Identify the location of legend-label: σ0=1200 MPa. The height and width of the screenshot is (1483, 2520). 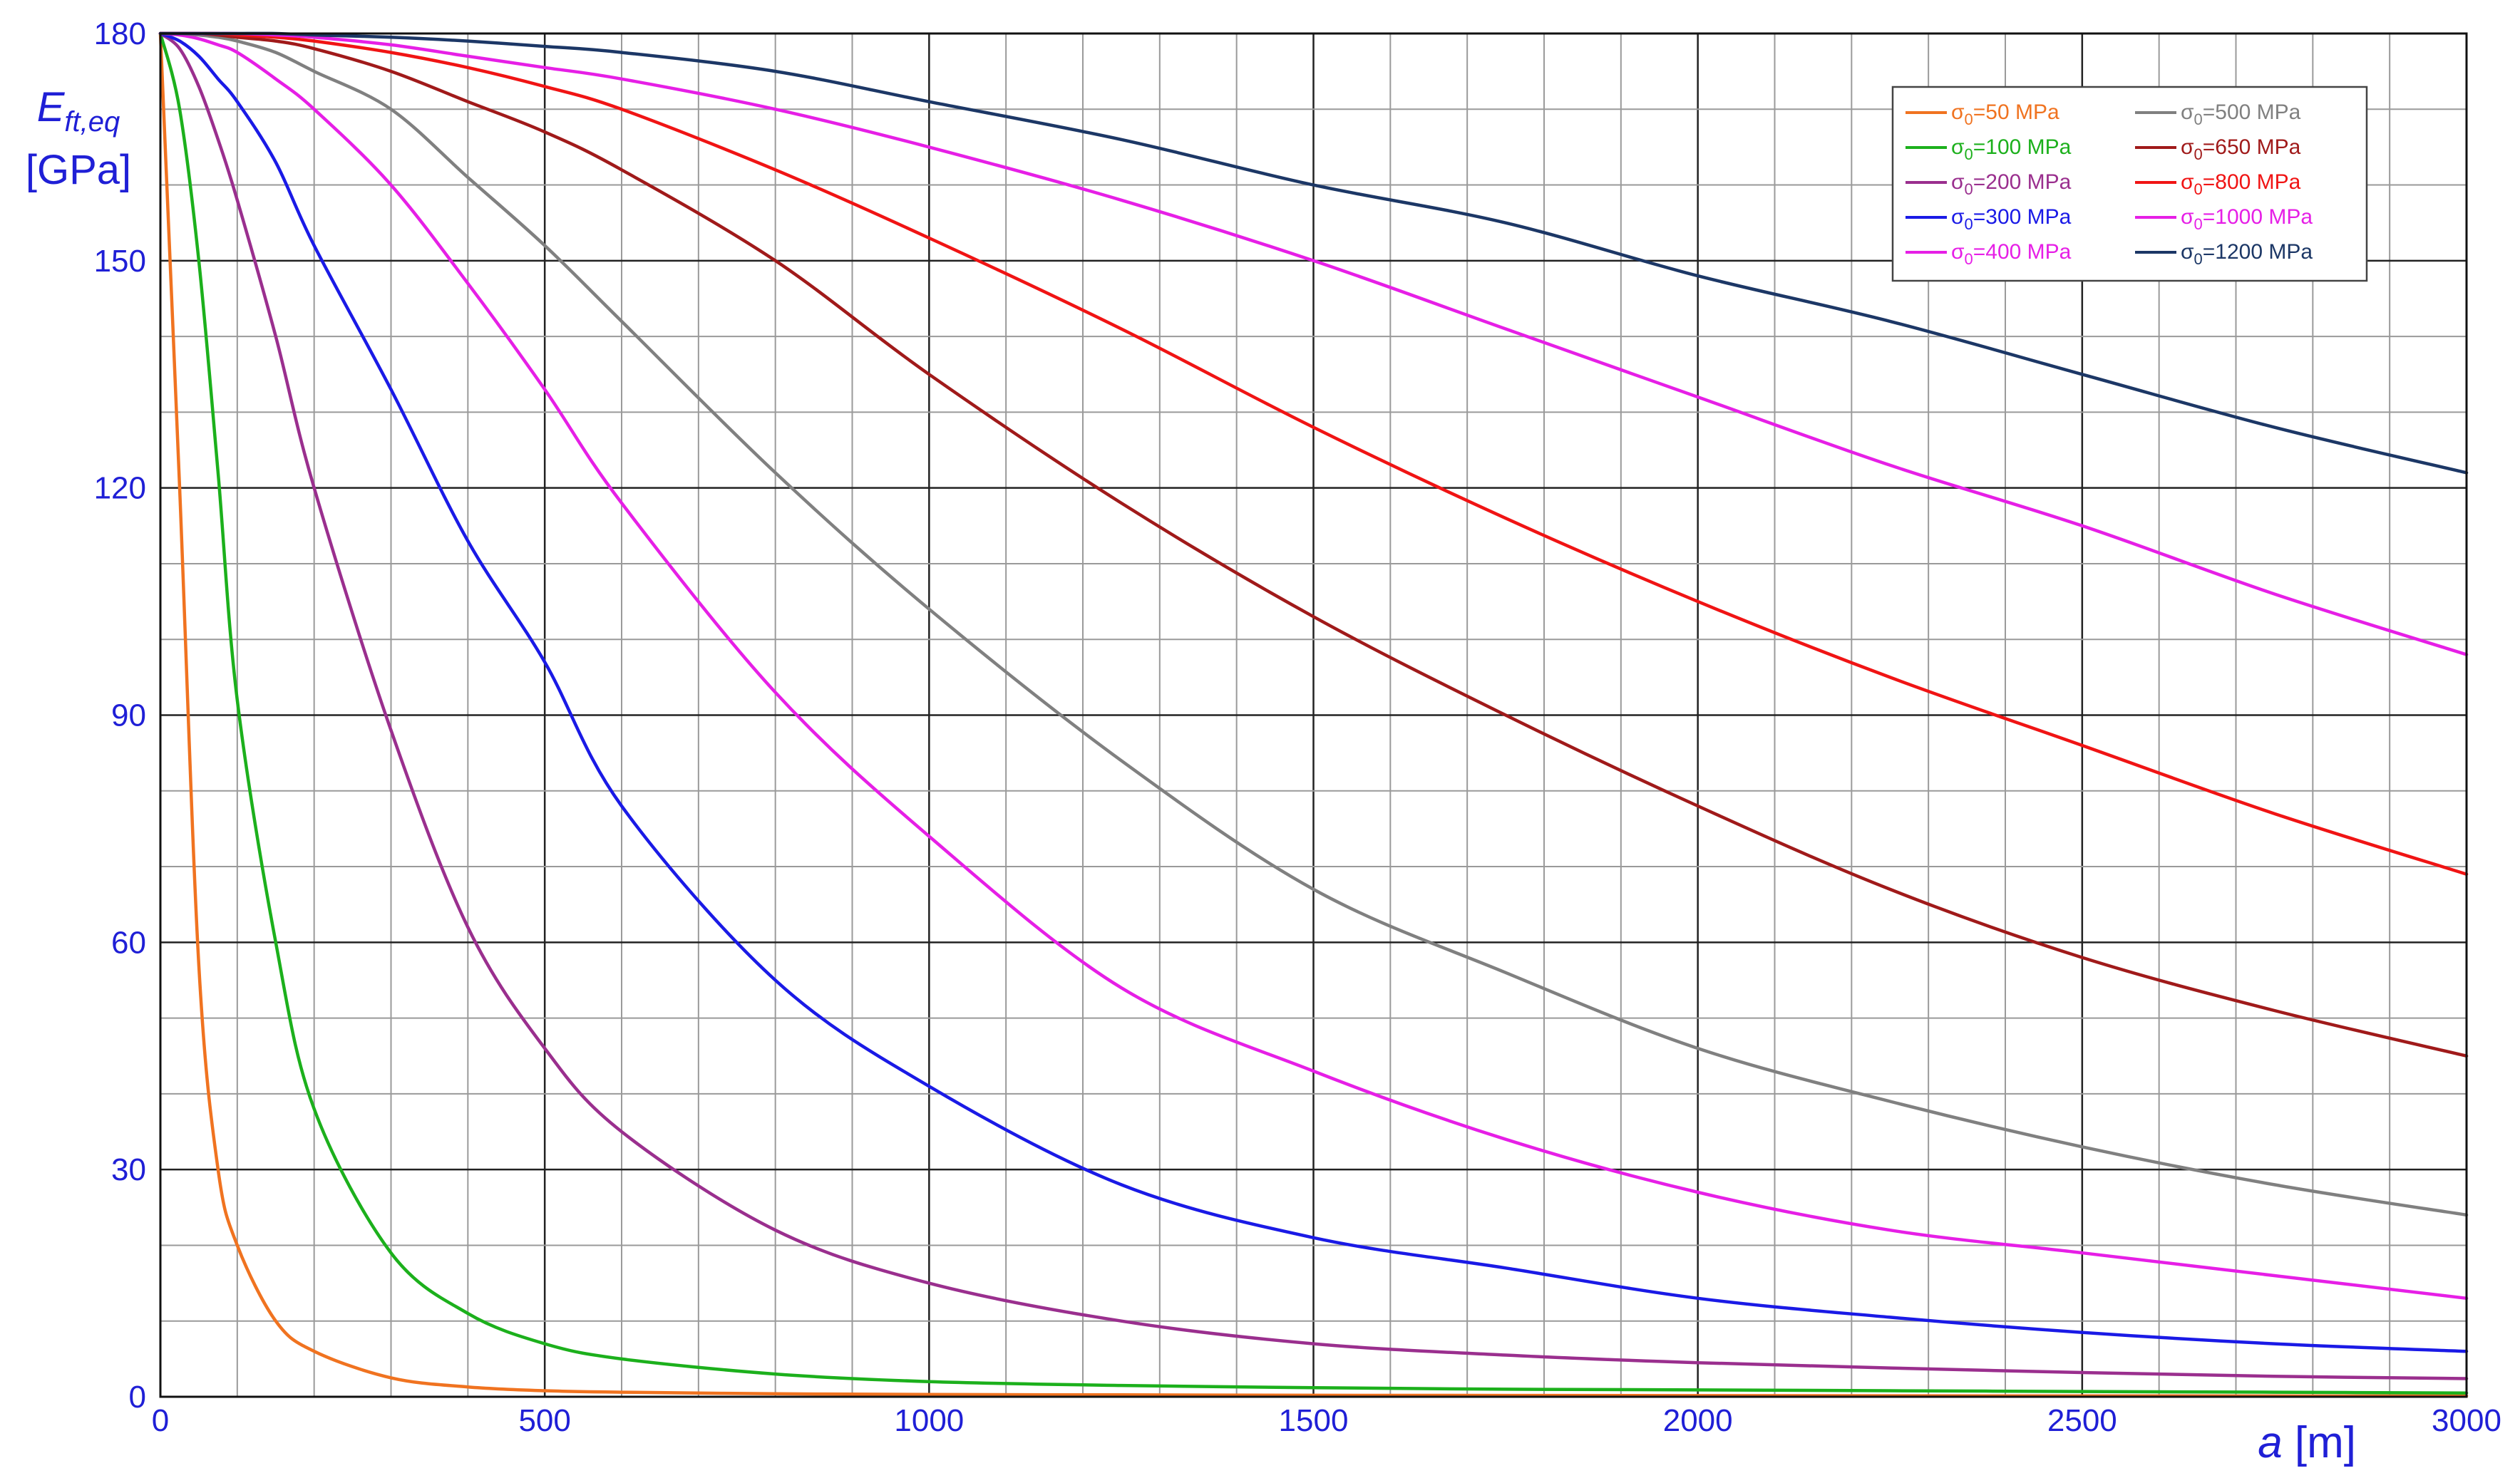
(2247, 254).